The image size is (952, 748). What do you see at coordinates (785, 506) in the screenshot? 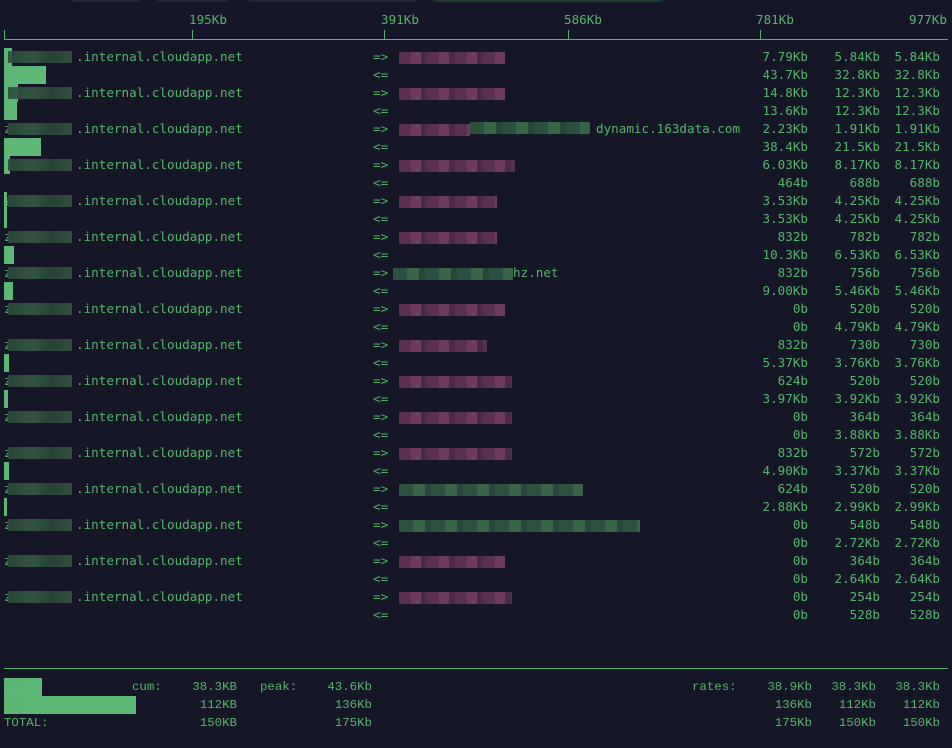
I see `rx-rate-2s: 2.88Kb` at bounding box center [785, 506].